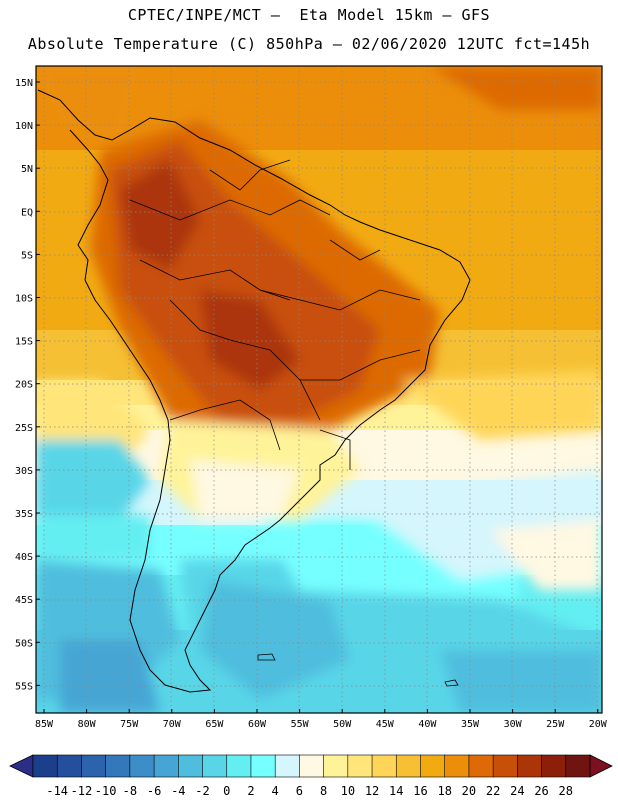  Describe the element at coordinates (21, 766) in the screenshot. I see `colorbar-left-arrow` at that location.